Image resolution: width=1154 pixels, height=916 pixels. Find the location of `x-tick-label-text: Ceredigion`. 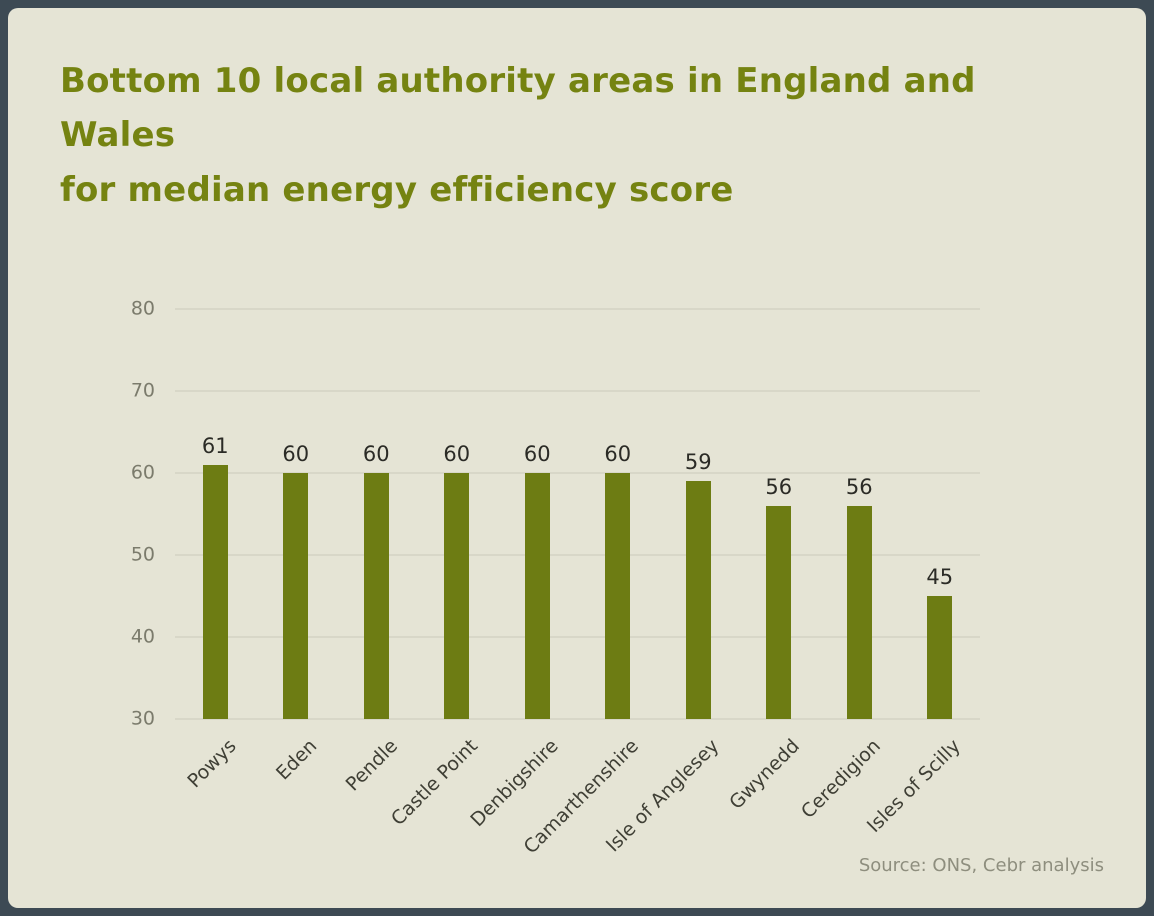

x-tick-label-text: Ceredigion is located at coordinates (840, 779).